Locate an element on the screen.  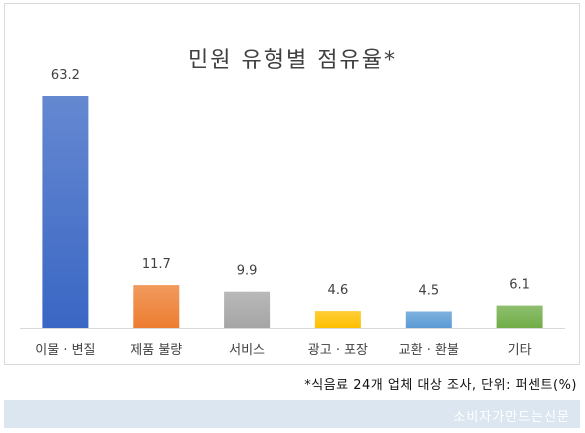
chart-title: 민원 유형별 점유율* is located at coordinates (292, 60).